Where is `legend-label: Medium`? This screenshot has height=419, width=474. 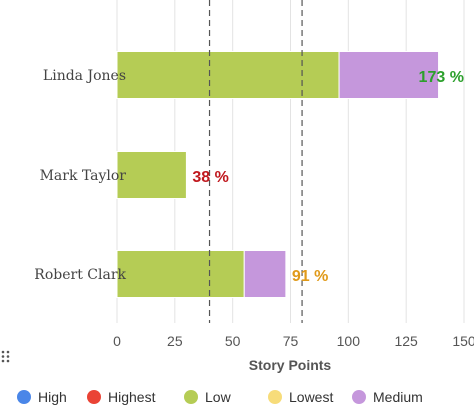
legend-label: Medium is located at coordinates (398, 397).